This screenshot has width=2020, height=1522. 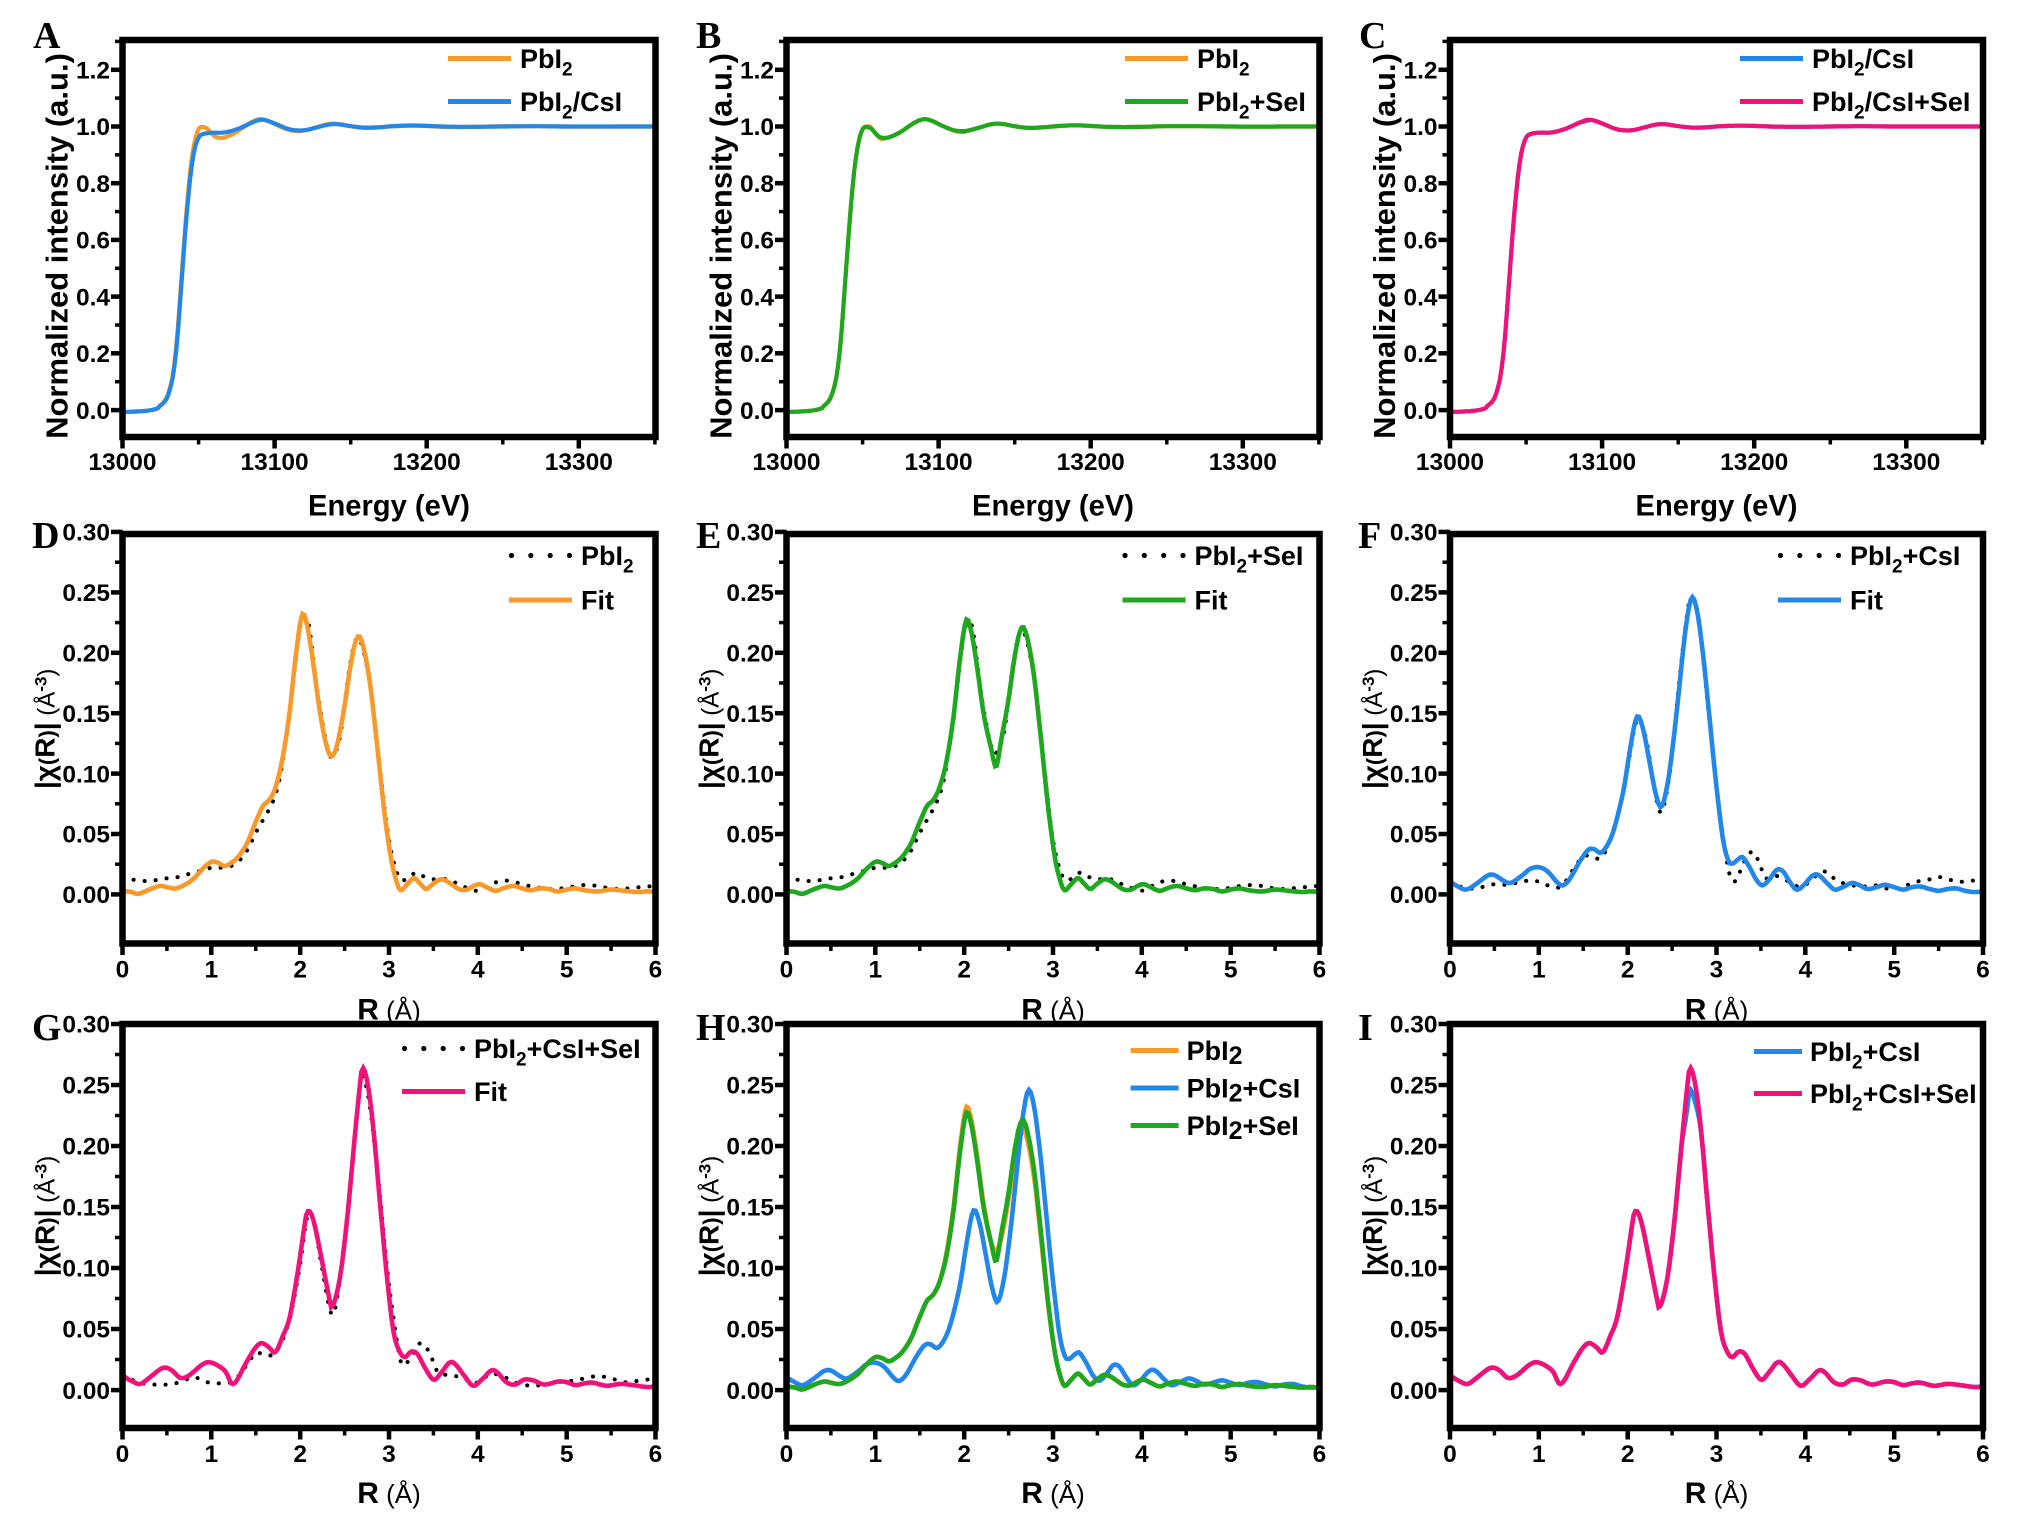 What do you see at coordinates (1369, 536) in the screenshot?
I see `svg-text: F` at bounding box center [1369, 536].